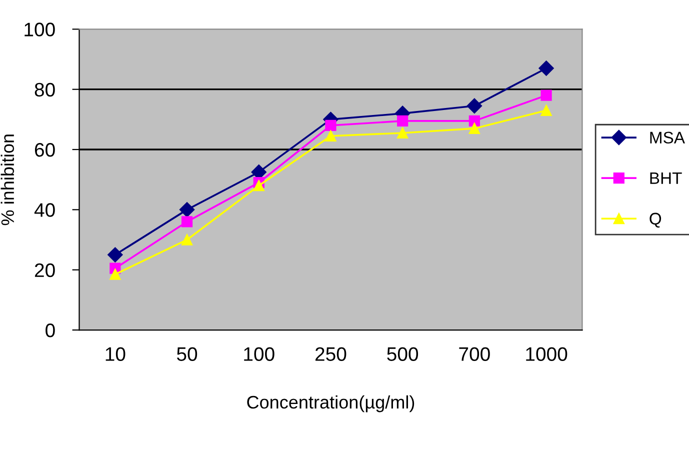 Image resolution: width=689 pixels, height=449 pixels. I want to click on legend-label: Q, so click(656, 220).